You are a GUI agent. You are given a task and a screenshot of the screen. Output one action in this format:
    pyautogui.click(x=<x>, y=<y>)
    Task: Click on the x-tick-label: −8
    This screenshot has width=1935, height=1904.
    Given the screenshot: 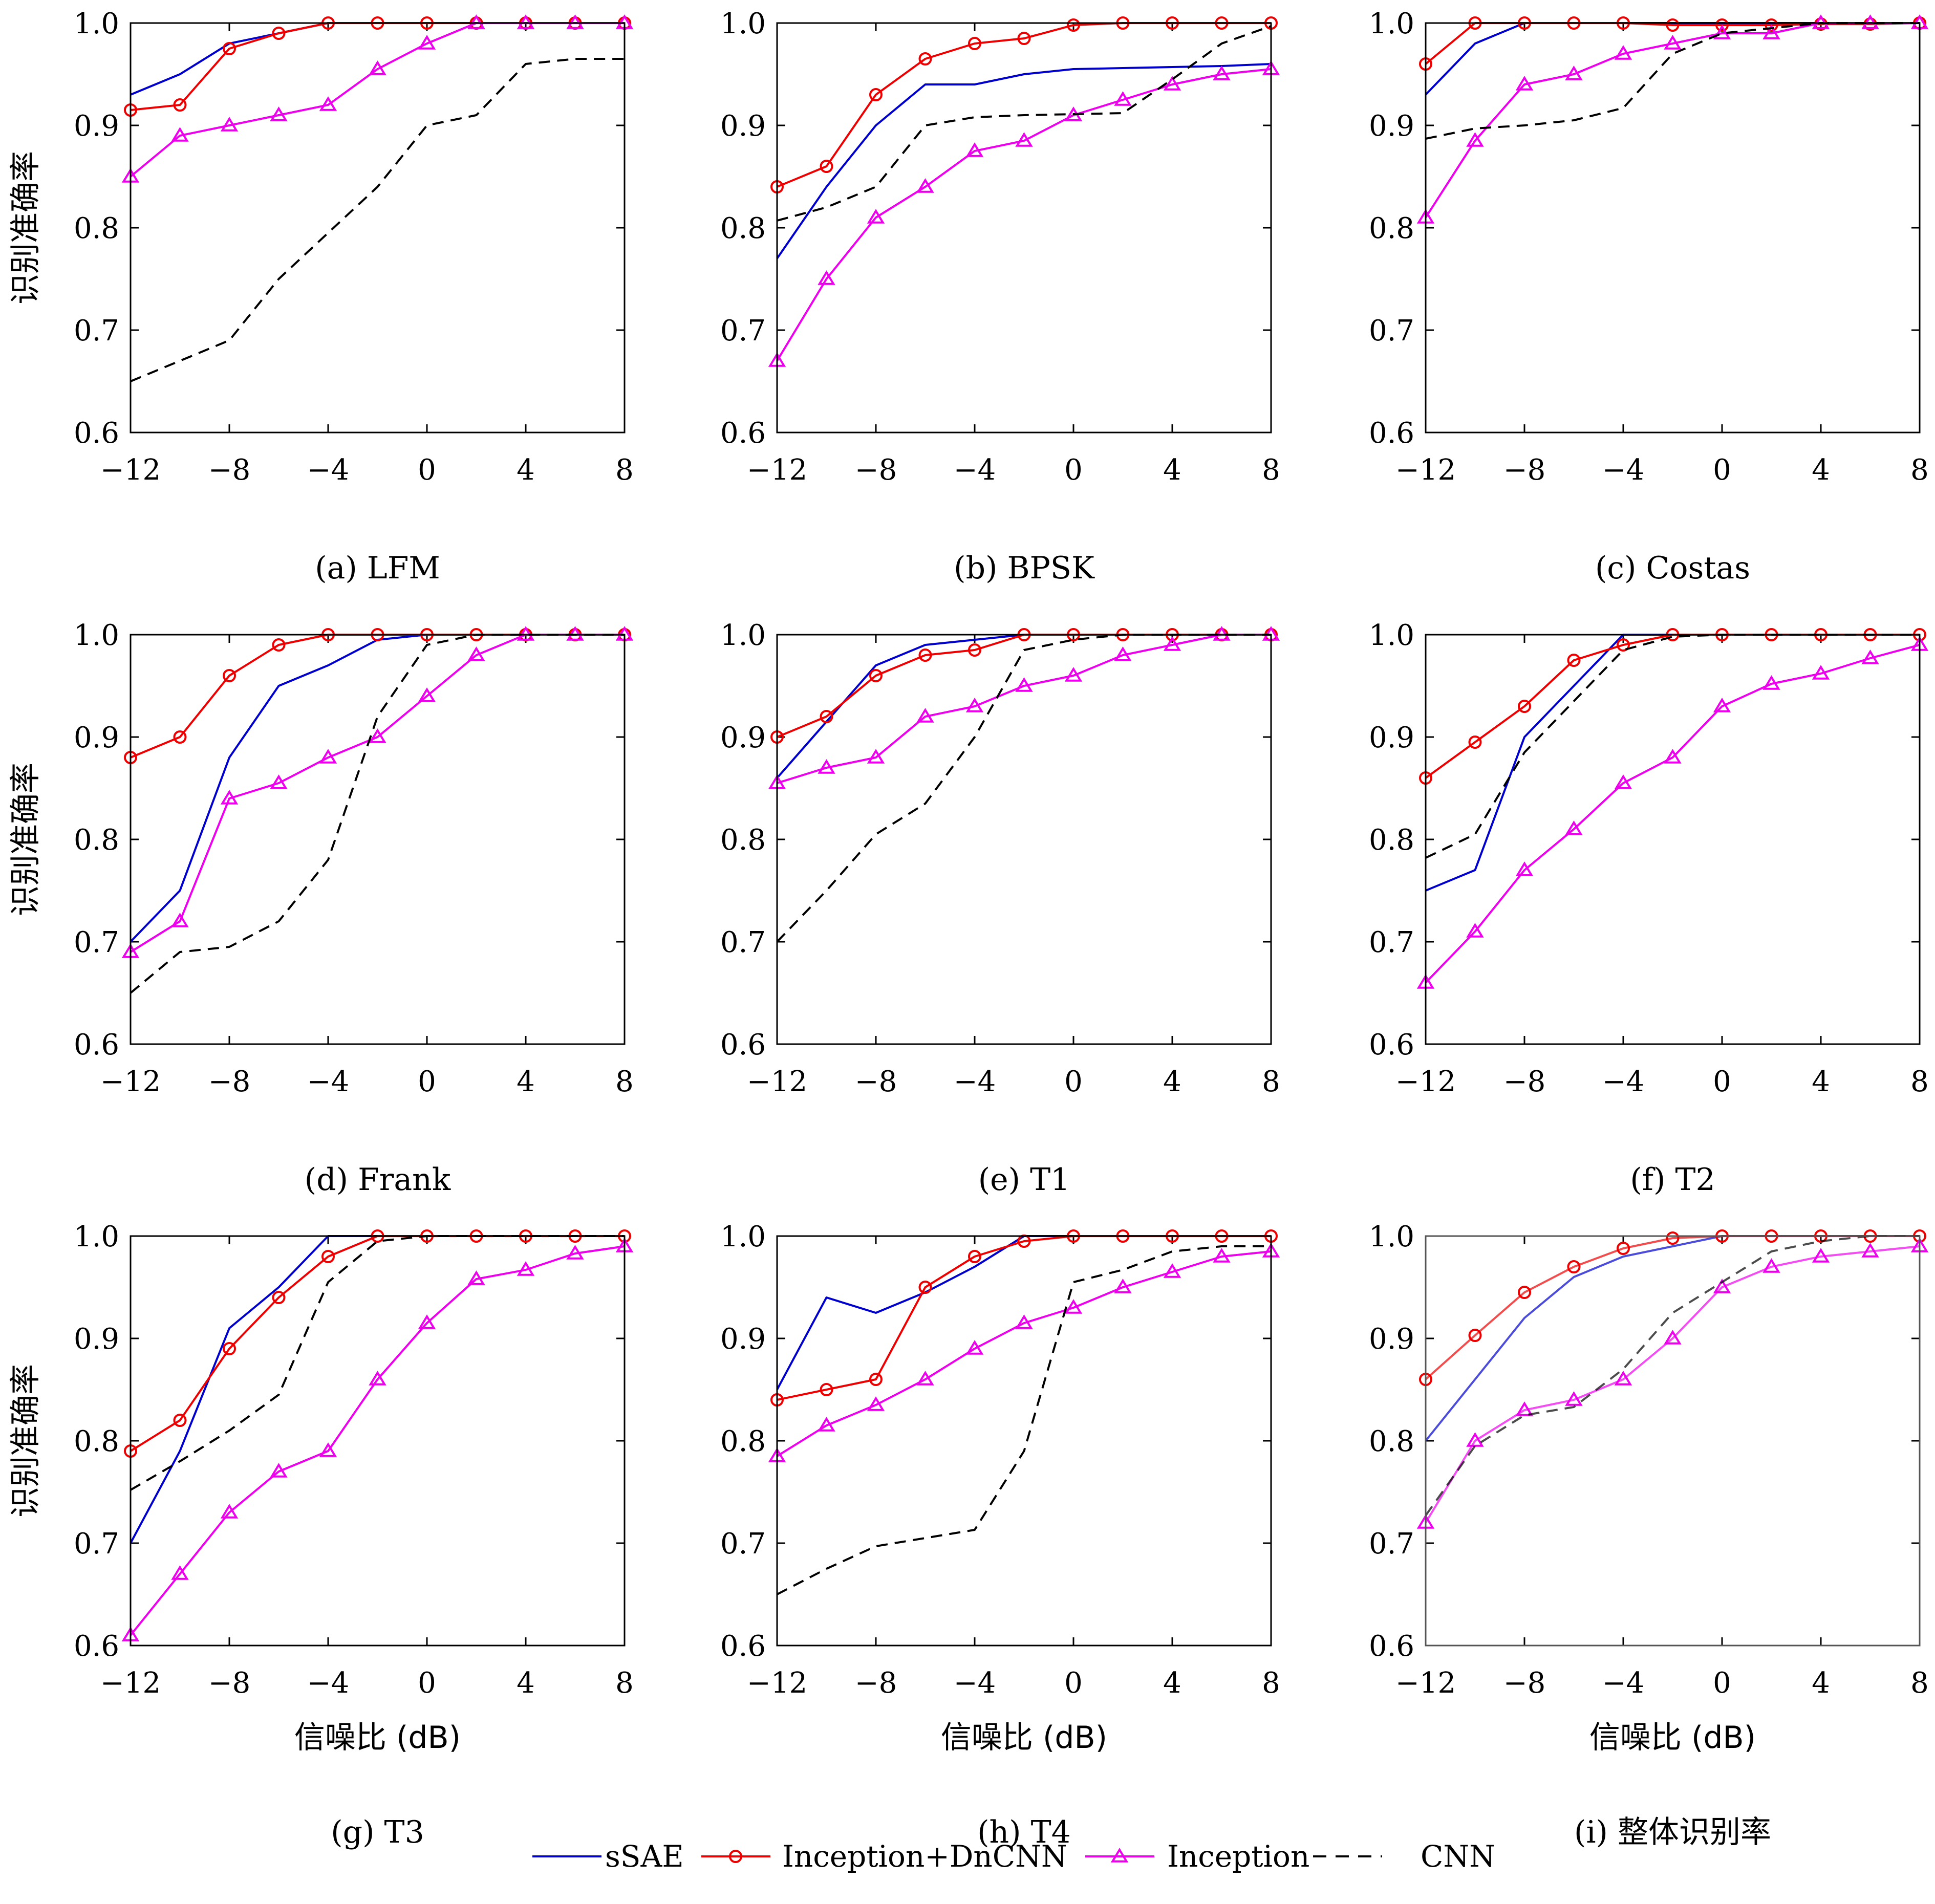 What is the action you would take?
    pyautogui.click(x=1524, y=1683)
    